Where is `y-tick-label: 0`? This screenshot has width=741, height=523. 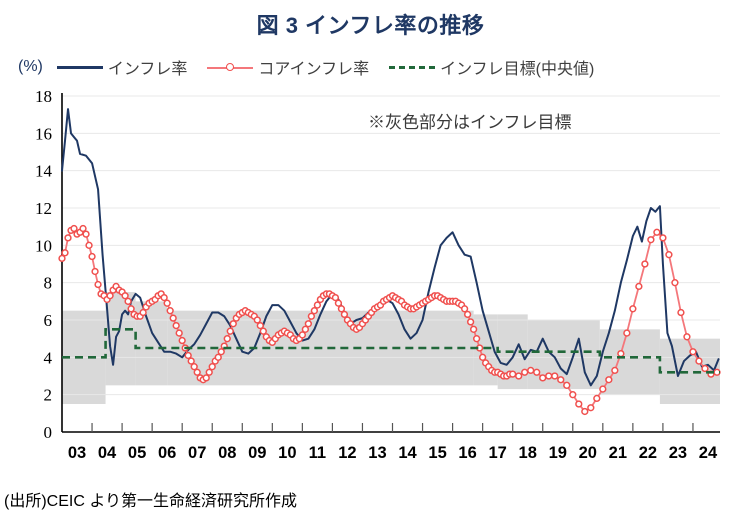 y-tick-label: 0 is located at coordinates (48, 432).